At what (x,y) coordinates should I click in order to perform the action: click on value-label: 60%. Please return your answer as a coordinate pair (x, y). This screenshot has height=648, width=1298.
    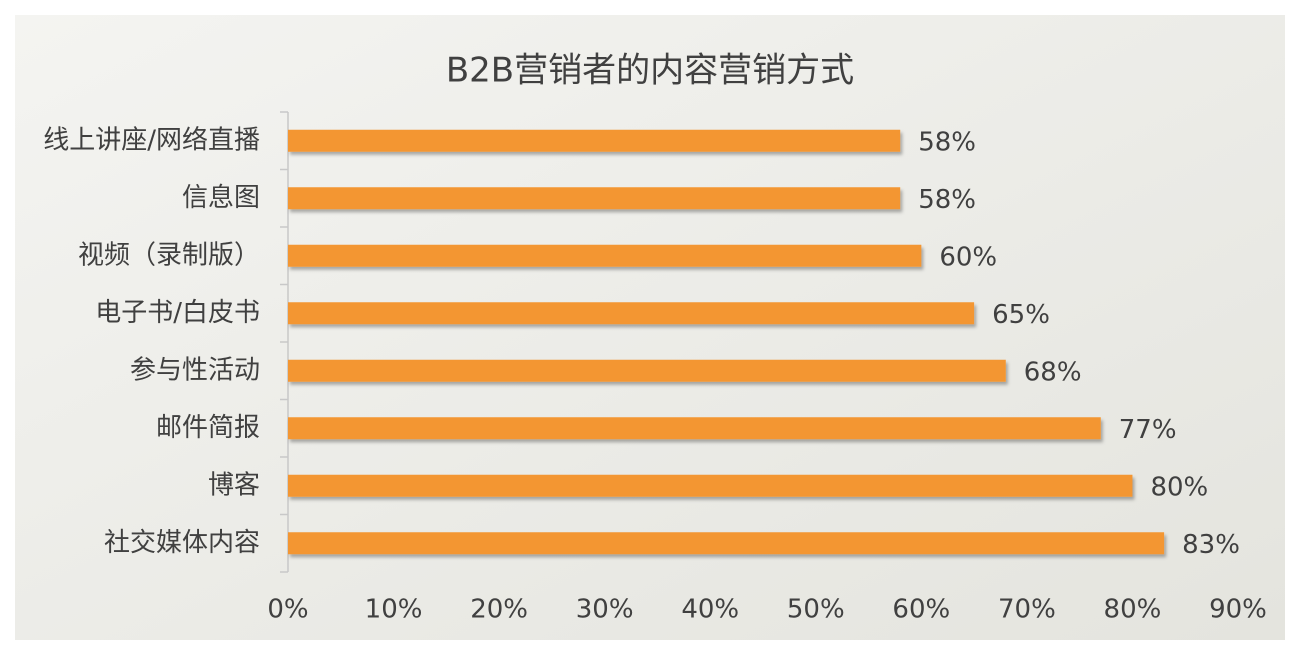
    Looking at the image, I should click on (968, 257).